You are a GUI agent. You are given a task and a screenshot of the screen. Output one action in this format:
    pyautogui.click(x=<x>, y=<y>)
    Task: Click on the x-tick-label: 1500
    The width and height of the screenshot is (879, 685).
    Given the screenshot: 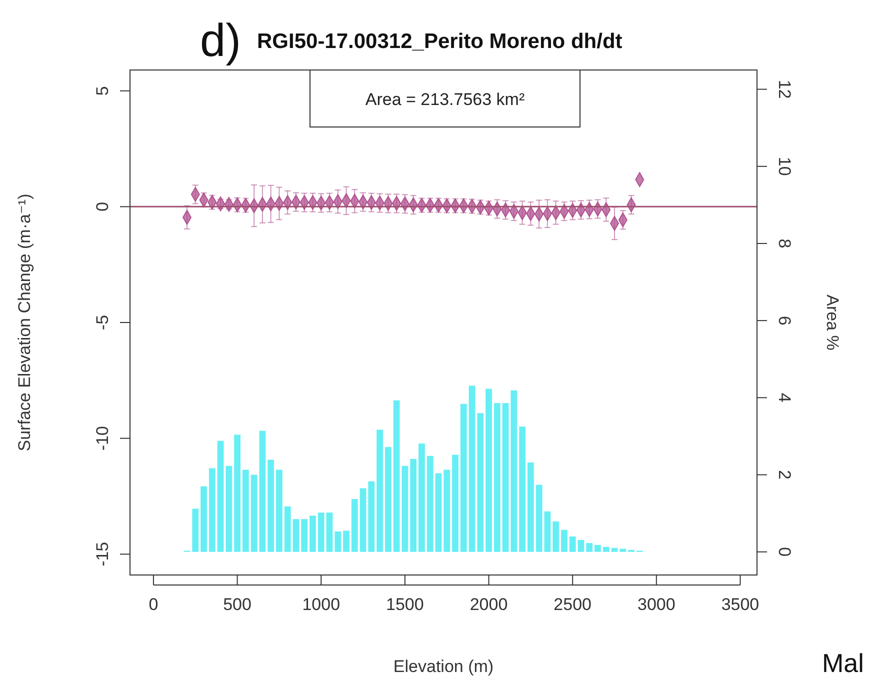 What is the action you would take?
    pyautogui.click(x=405, y=604)
    